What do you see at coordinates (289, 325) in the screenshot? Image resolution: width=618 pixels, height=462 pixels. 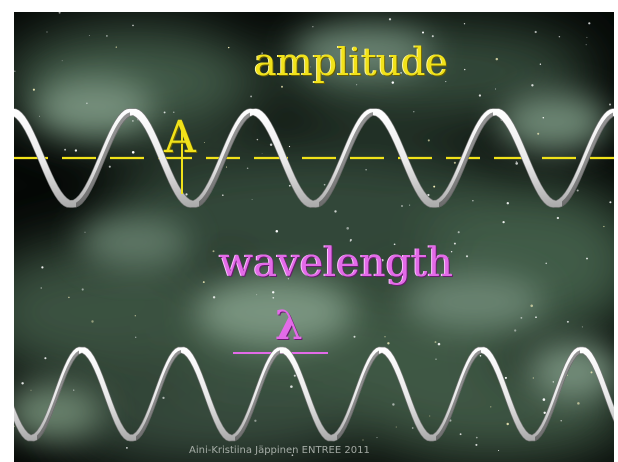 I see `wavelength-symbol: λ` at bounding box center [289, 325].